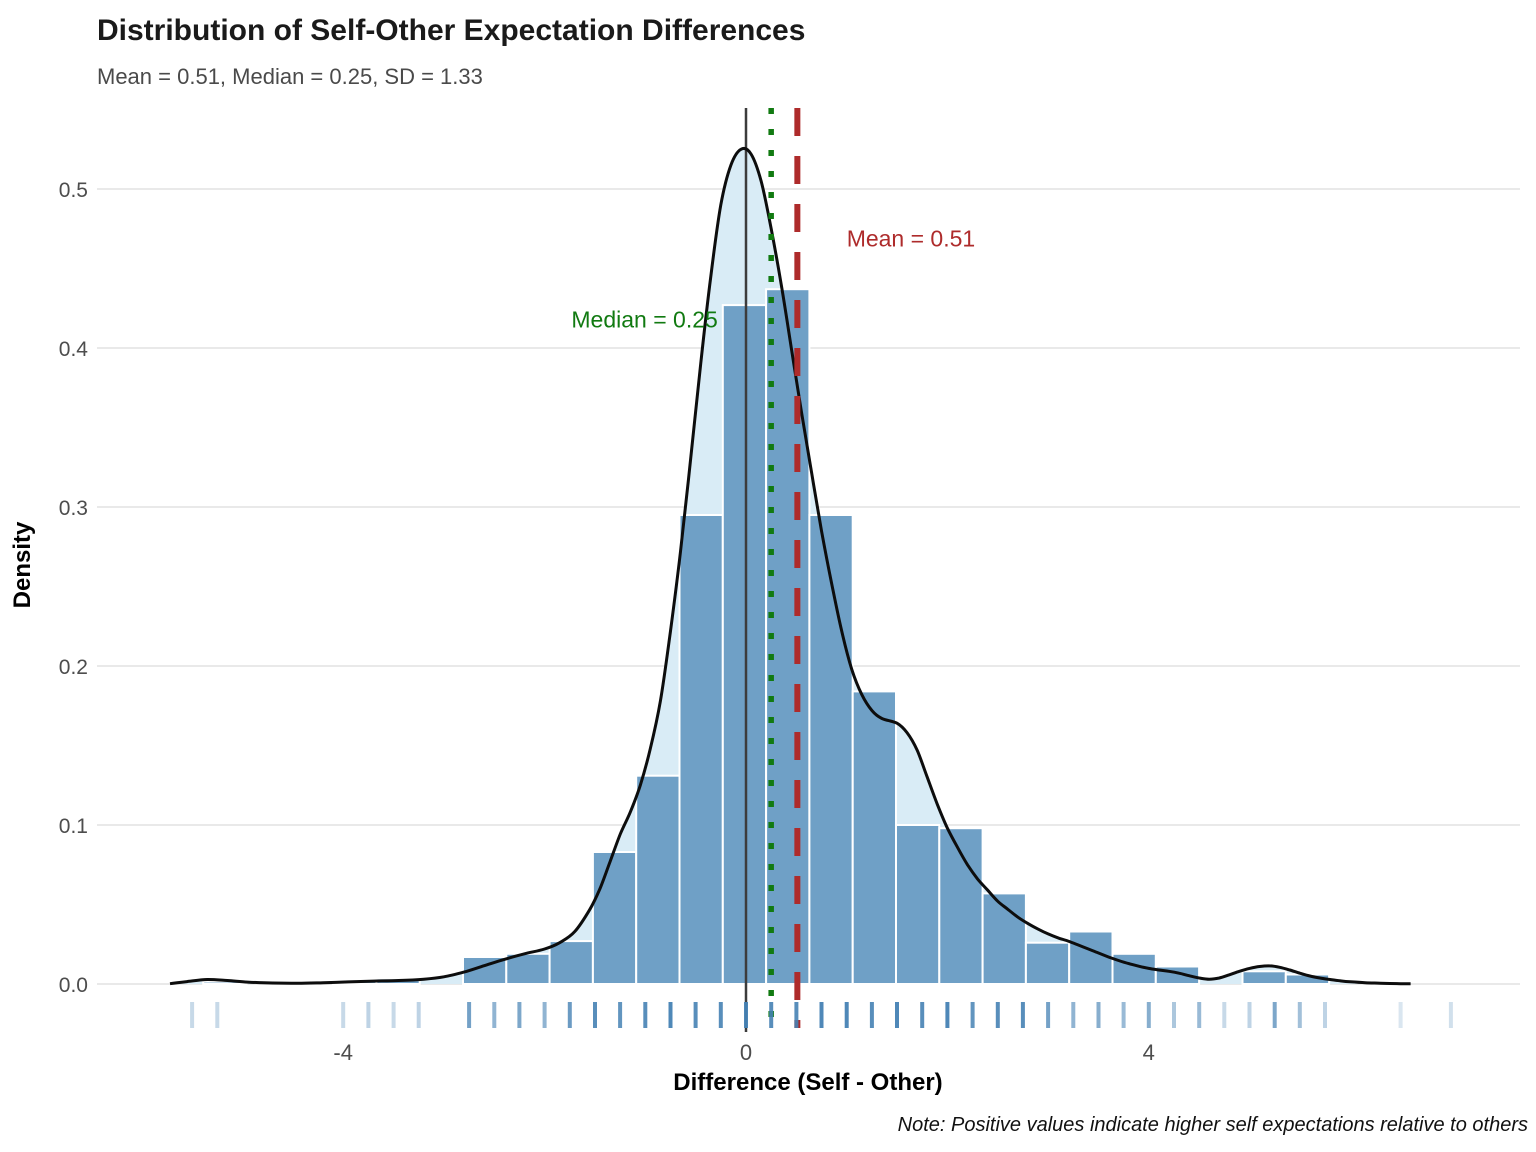 The image size is (1536, 1152). Describe the element at coordinates (73, 985) in the screenshot. I see `y-tick-label: 0.0` at that location.